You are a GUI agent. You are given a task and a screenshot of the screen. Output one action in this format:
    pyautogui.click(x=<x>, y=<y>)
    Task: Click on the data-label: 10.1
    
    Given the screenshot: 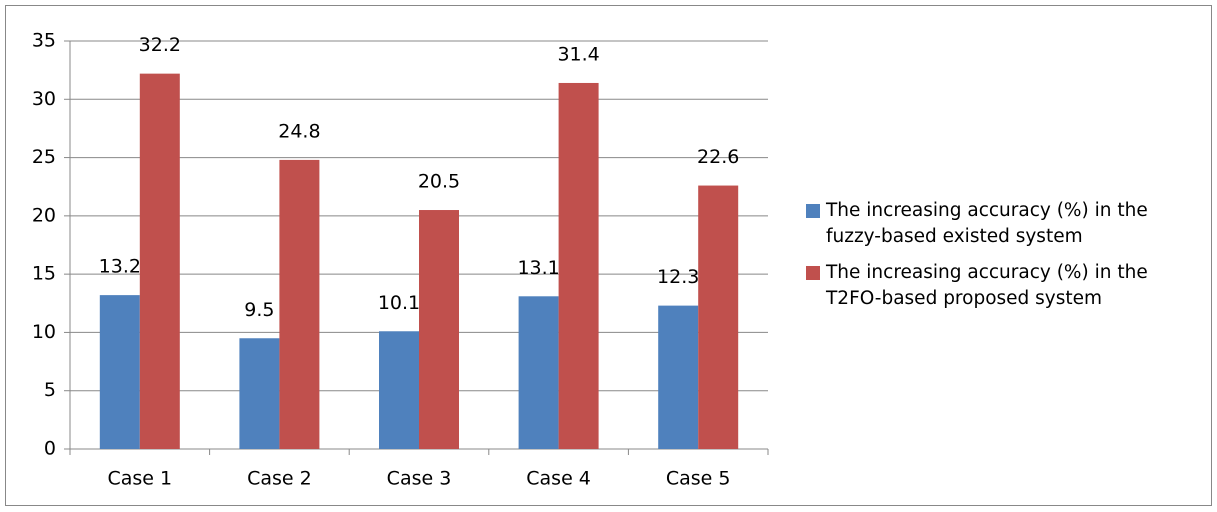 What is the action you would take?
    pyautogui.click(x=399, y=303)
    